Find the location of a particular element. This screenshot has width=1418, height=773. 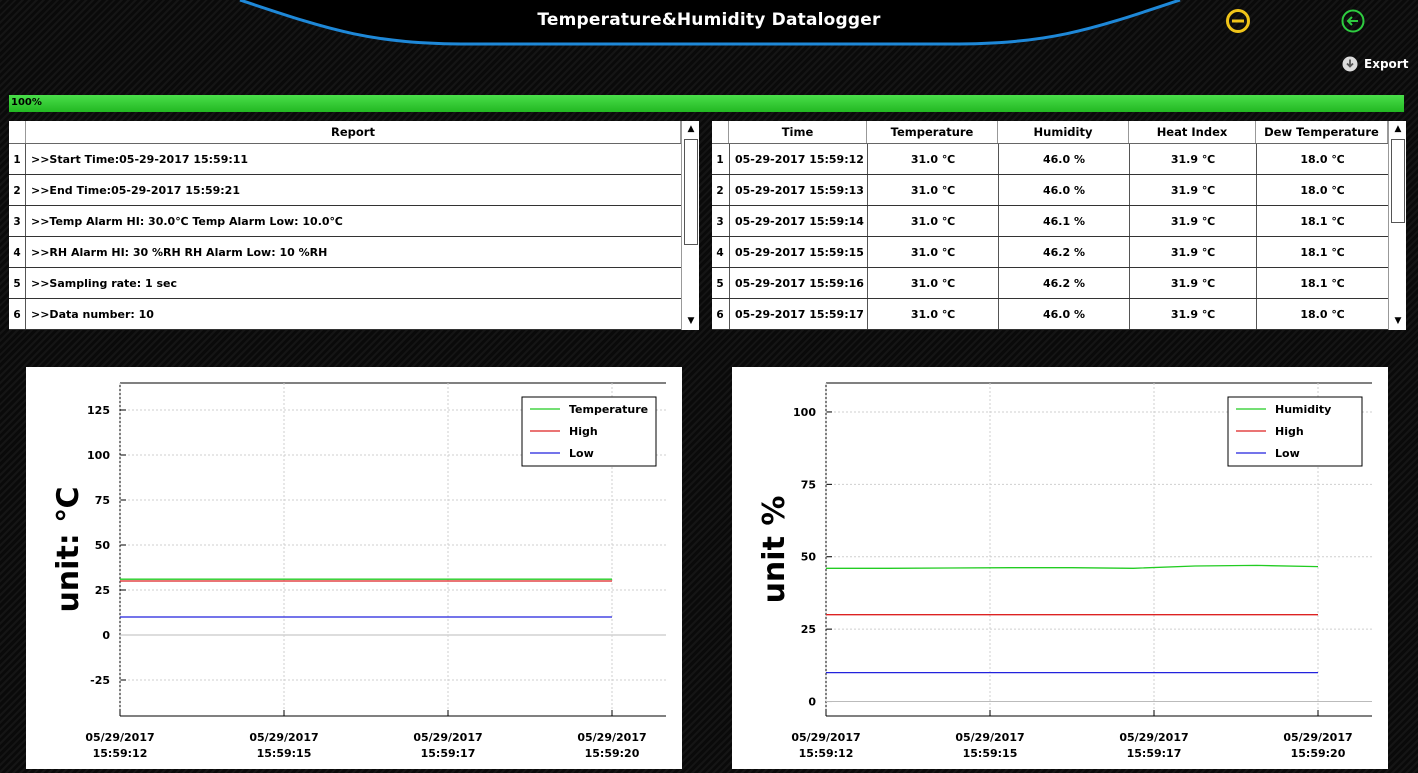

cell-dew-temperature: 18.1 ℃ is located at coordinates (1322, 252).